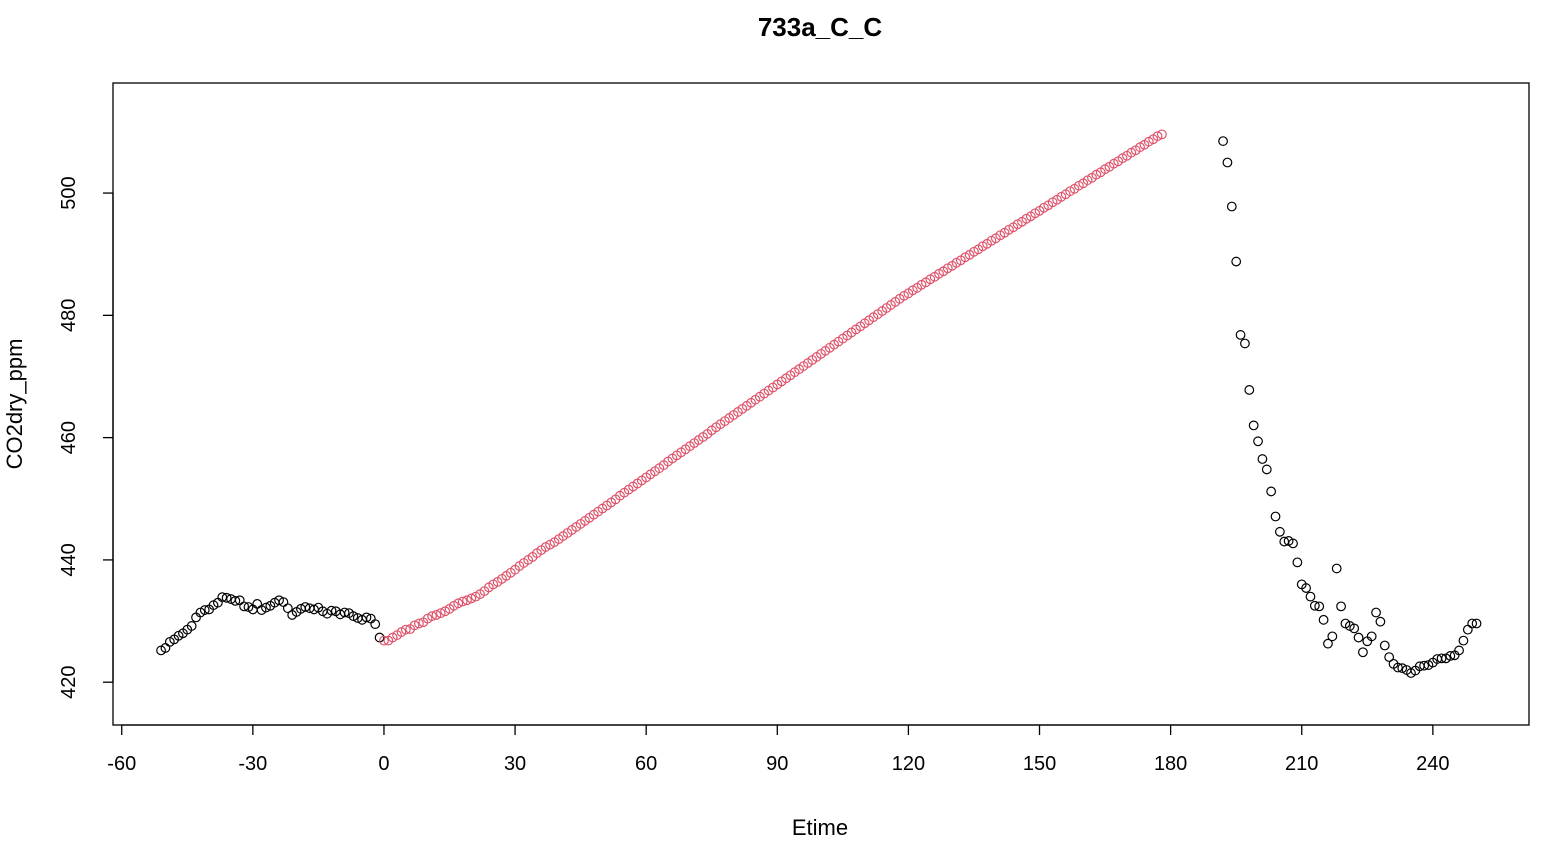  I want to click on x-tick-label: 150, so click(1039, 764).